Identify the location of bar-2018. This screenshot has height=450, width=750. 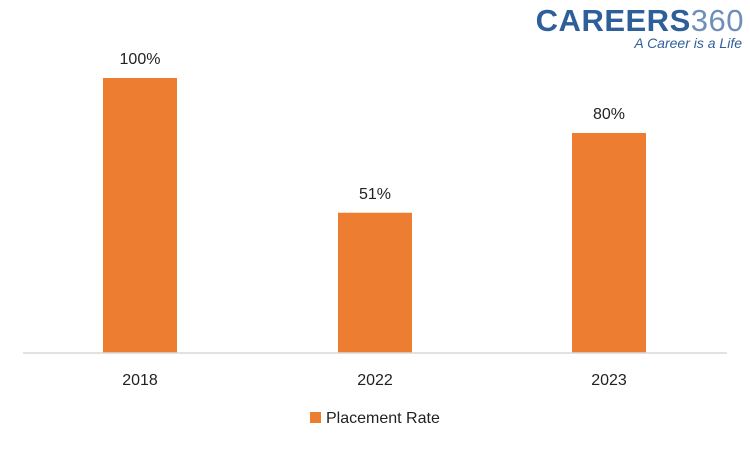
(140, 215).